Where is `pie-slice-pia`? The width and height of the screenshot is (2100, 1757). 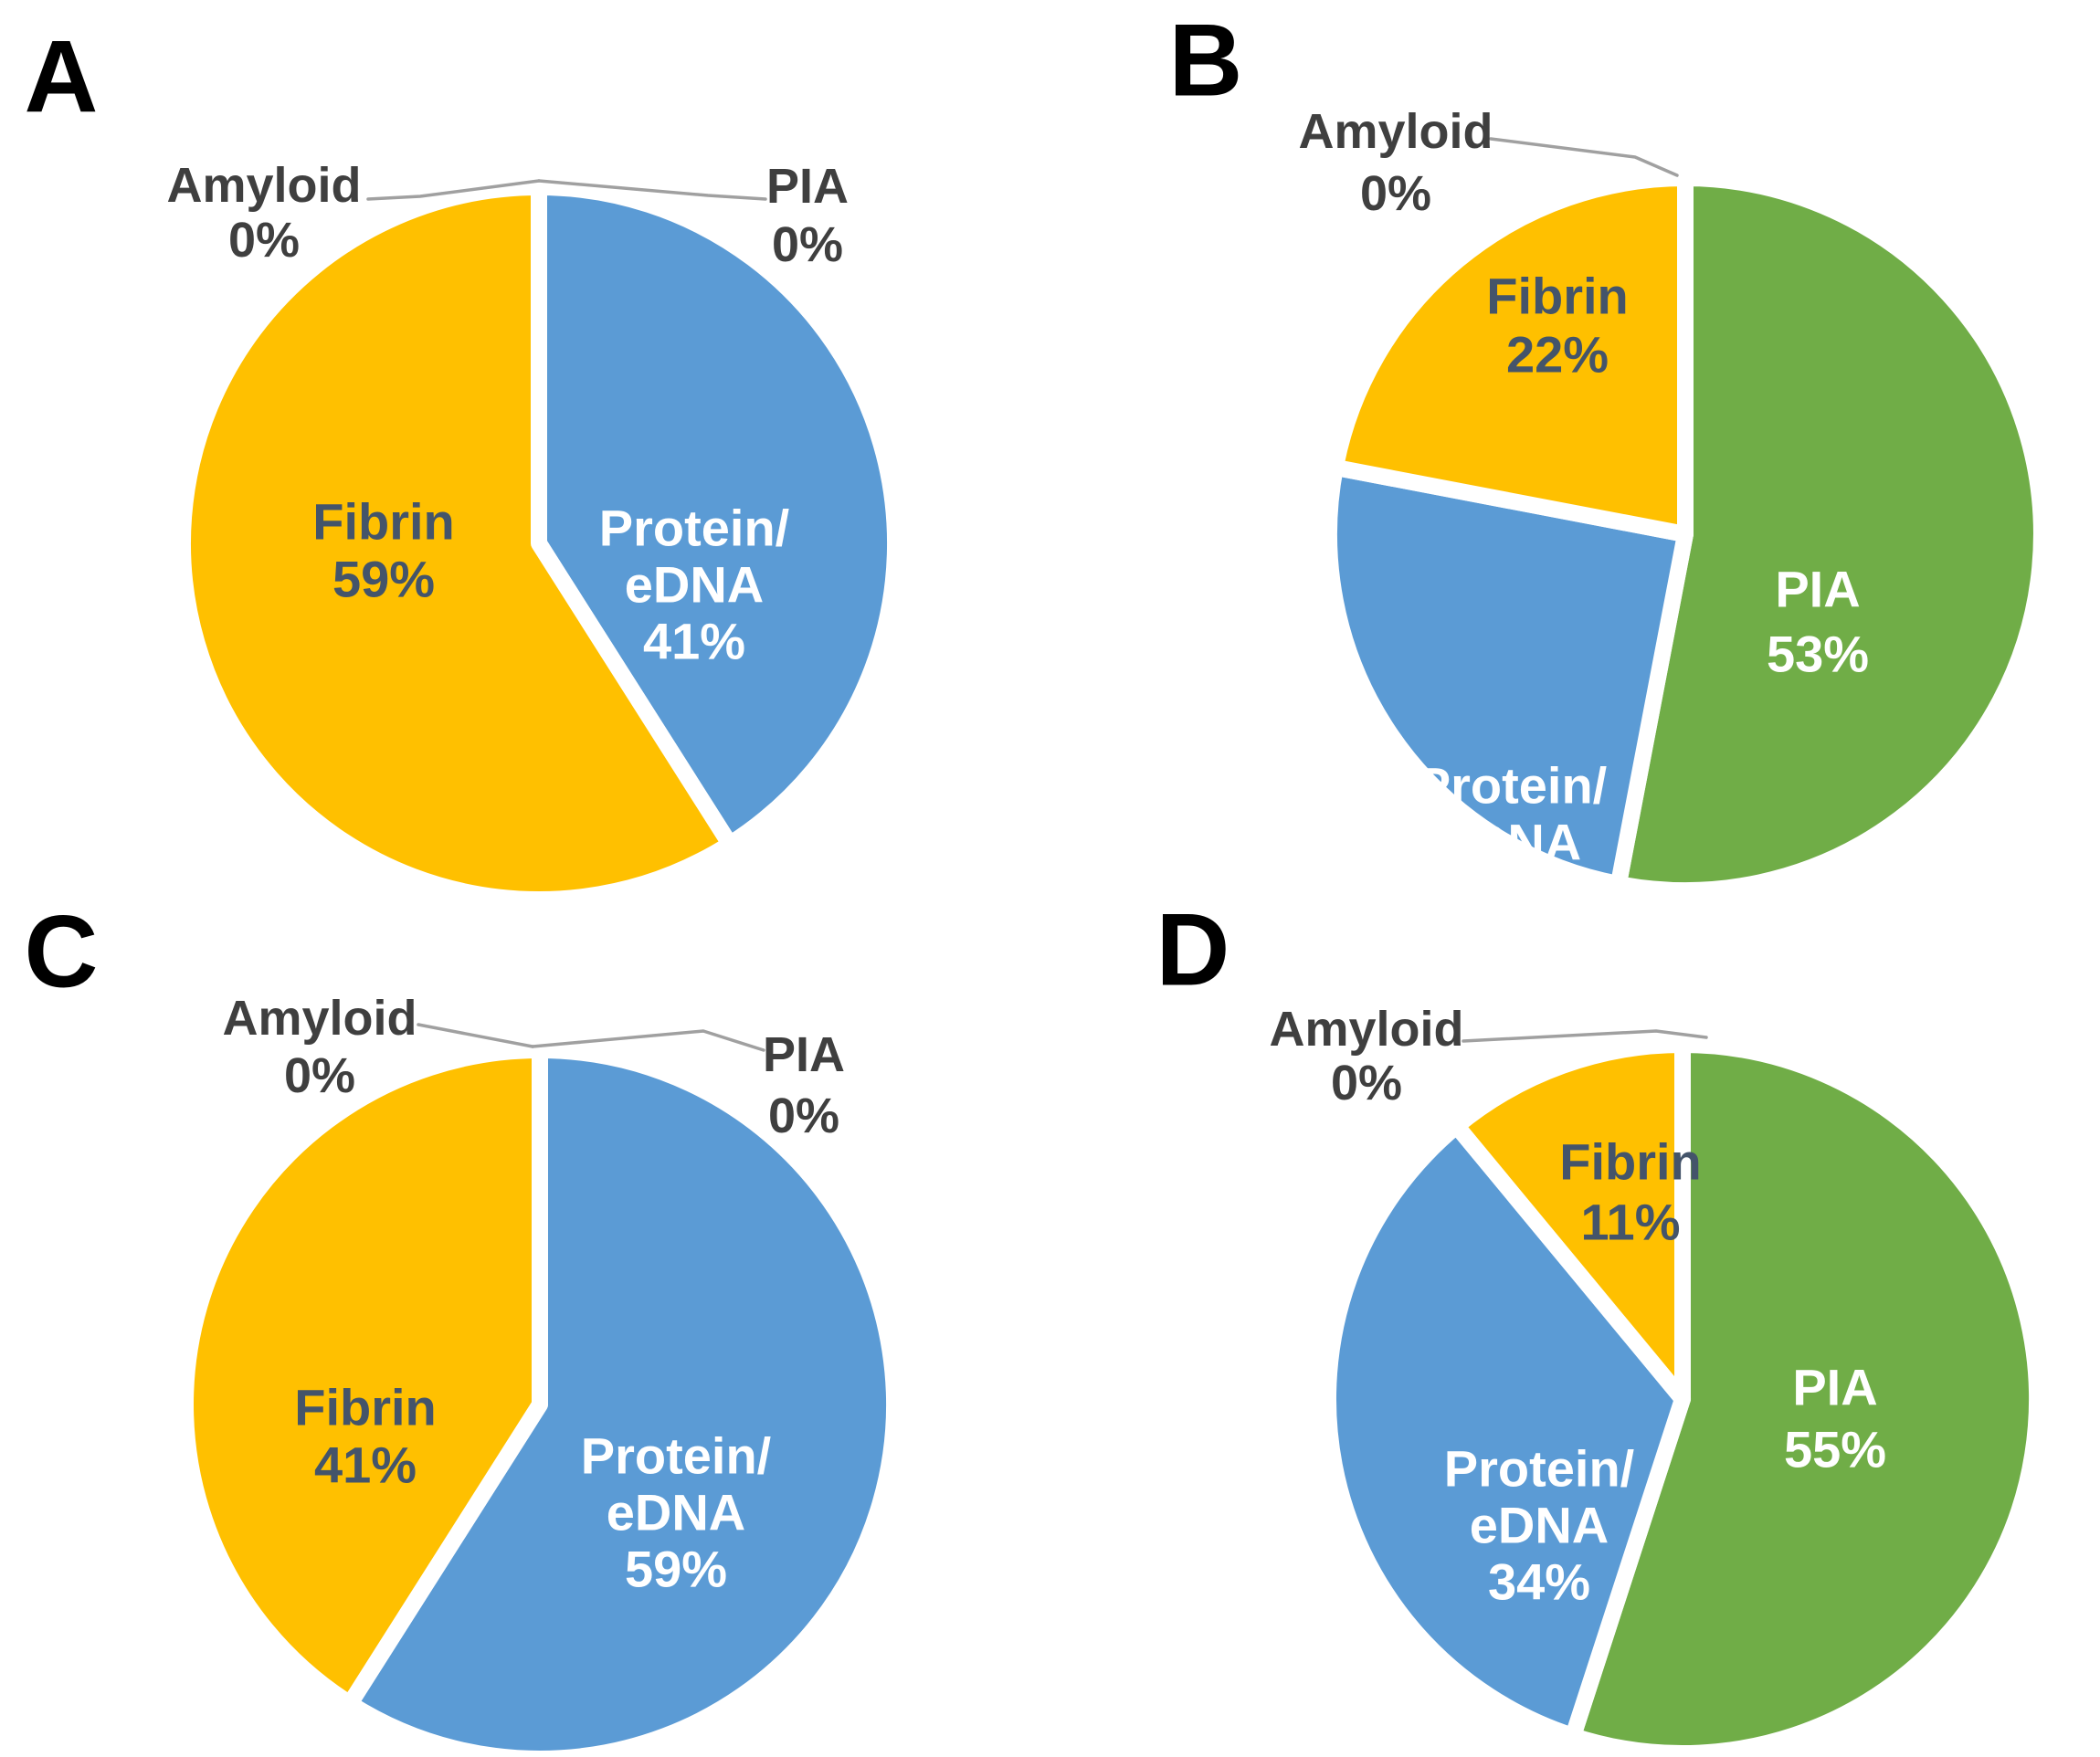
pie-slice-pia is located at coordinates (1830, 534).